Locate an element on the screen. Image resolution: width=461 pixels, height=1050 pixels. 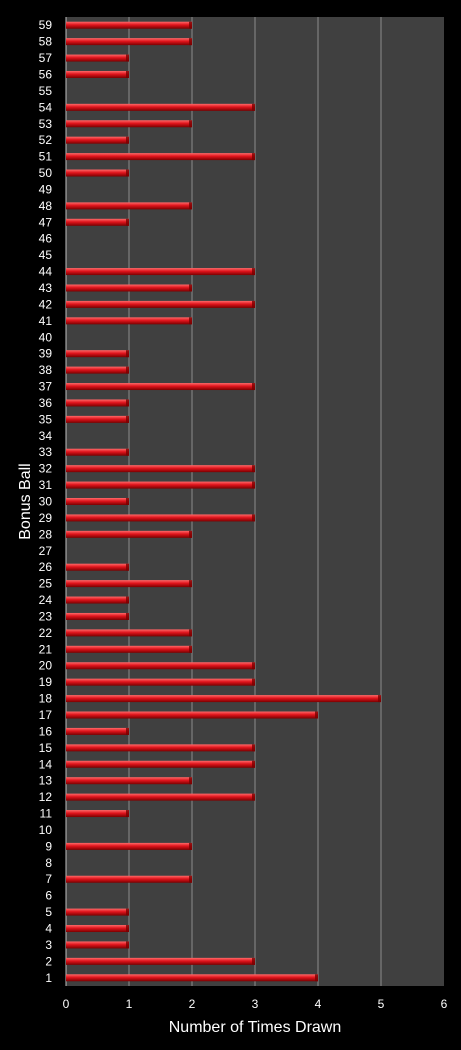
x-axis-title: Number of Times Drawn is located at coordinates (255, 1027).